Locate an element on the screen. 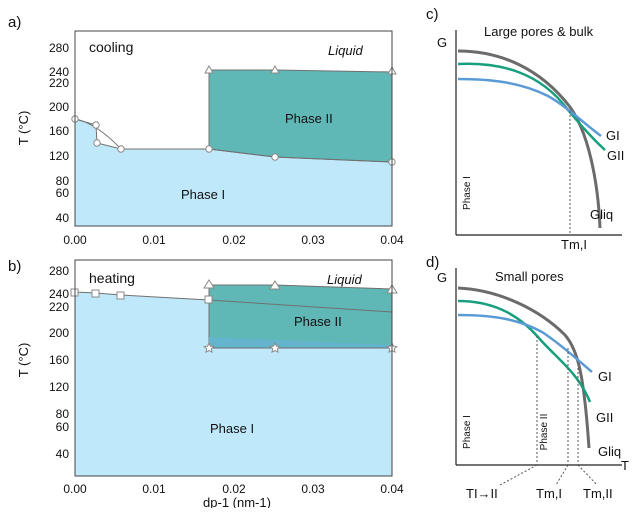 This screenshot has height=513, width=633. panel-d-gii-curve is located at coordinates (524, 351).